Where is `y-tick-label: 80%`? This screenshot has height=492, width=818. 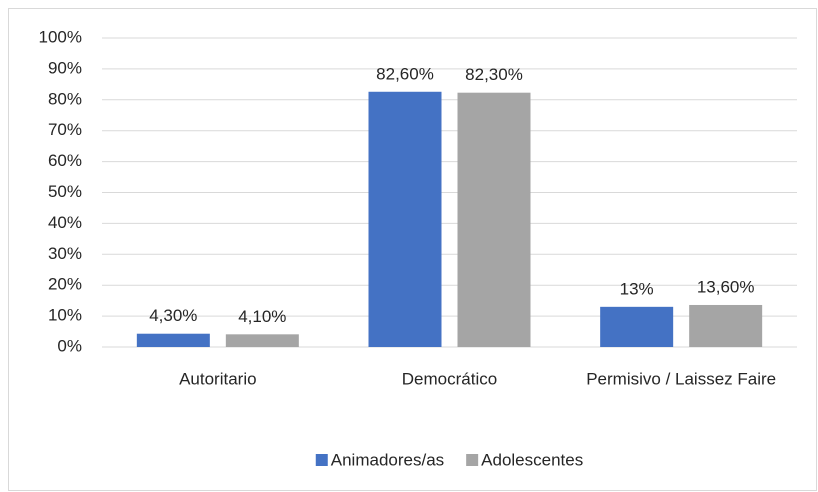 y-tick-label: 80% is located at coordinates (65, 98).